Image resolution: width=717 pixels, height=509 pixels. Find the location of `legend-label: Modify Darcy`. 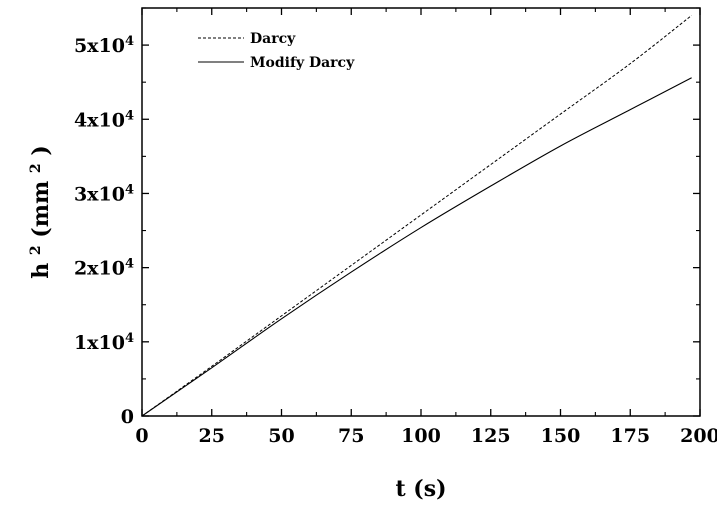

legend-label: Modify Darcy is located at coordinates (302, 63).